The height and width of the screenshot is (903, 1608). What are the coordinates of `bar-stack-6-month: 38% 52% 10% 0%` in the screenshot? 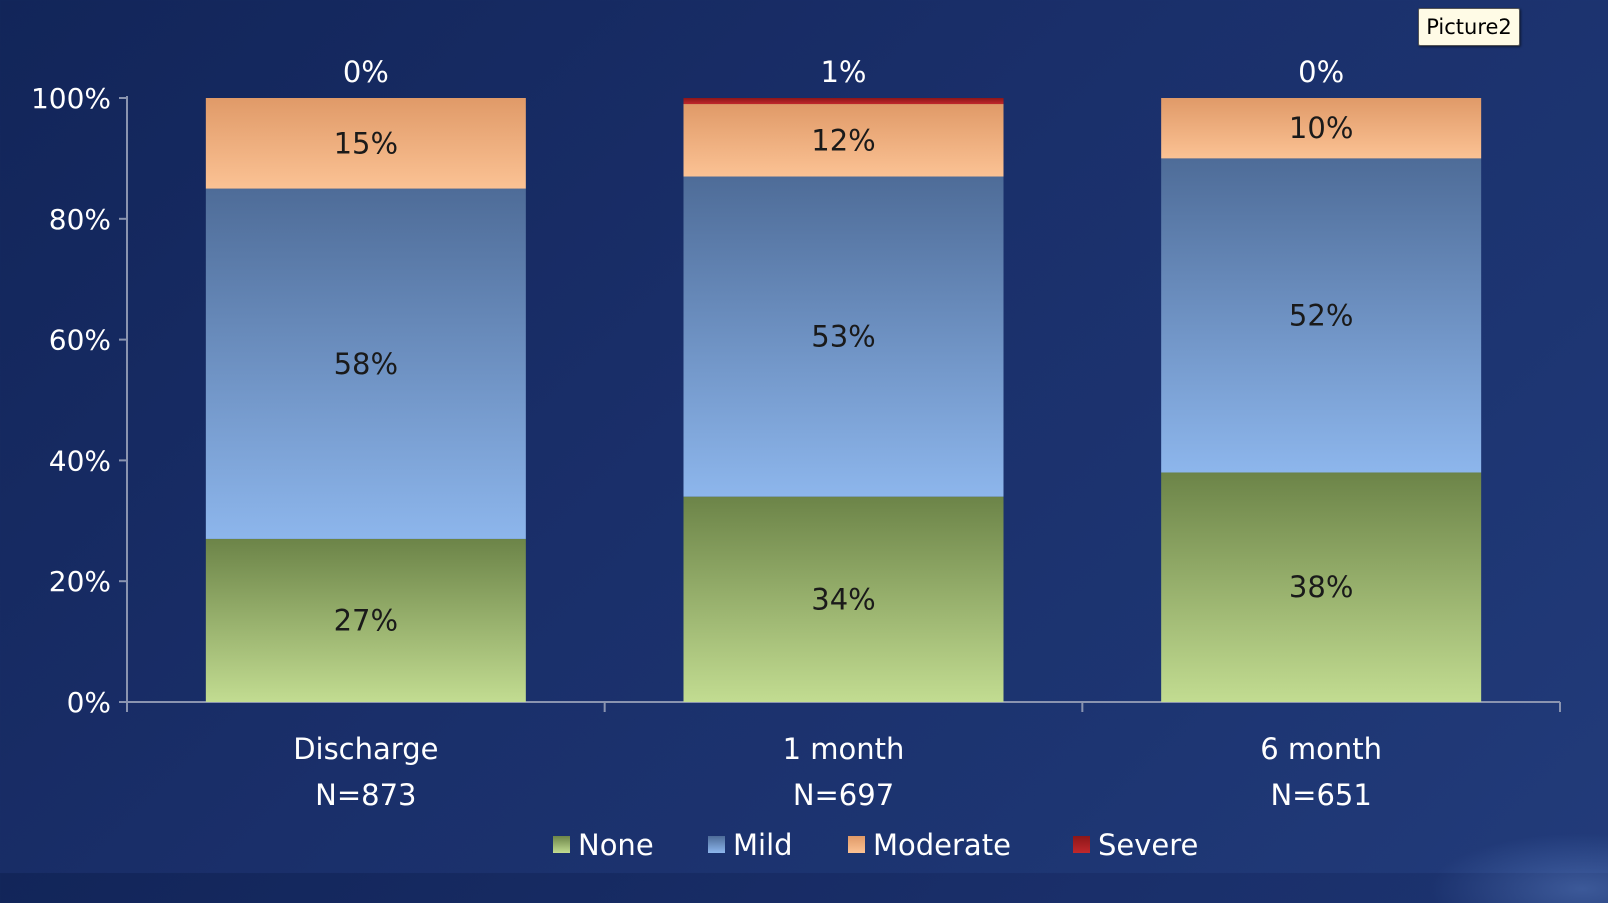 It's located at (1321, 378).